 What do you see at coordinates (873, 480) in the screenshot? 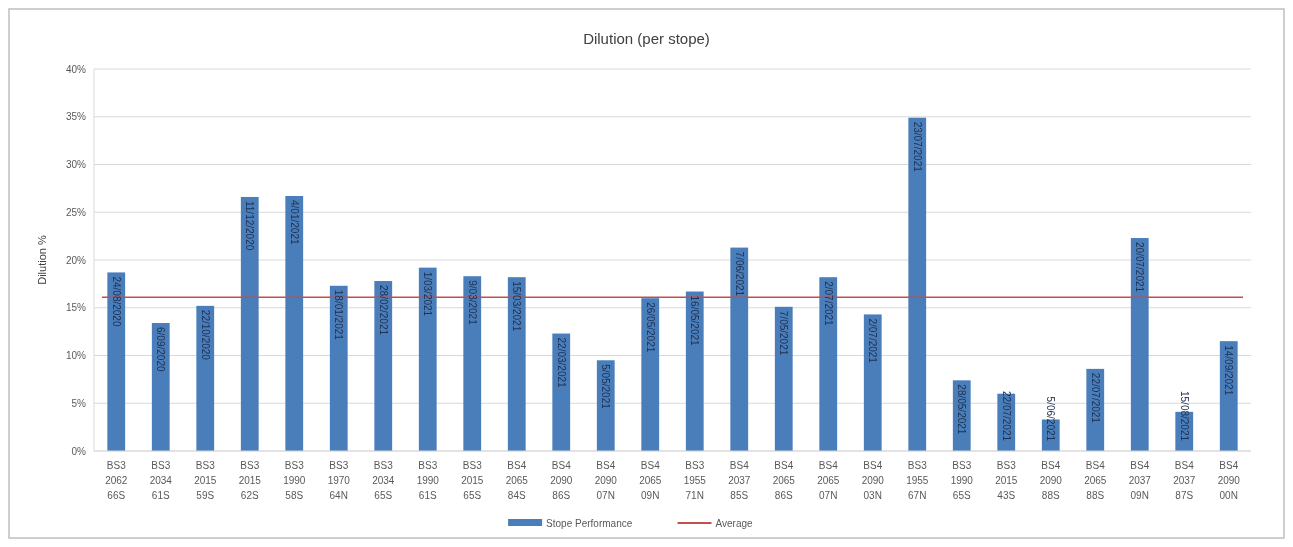
I see `x-tick-label: BS4 2090 03N` at bounding box center [873, 480].